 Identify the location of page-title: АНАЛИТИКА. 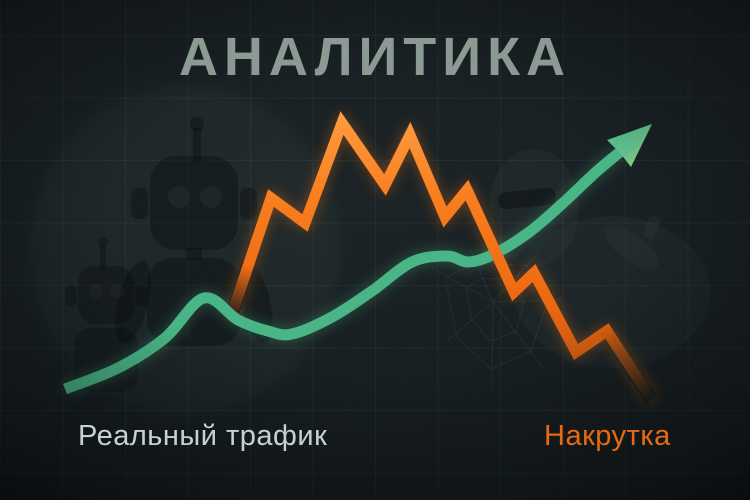
(375, 57).